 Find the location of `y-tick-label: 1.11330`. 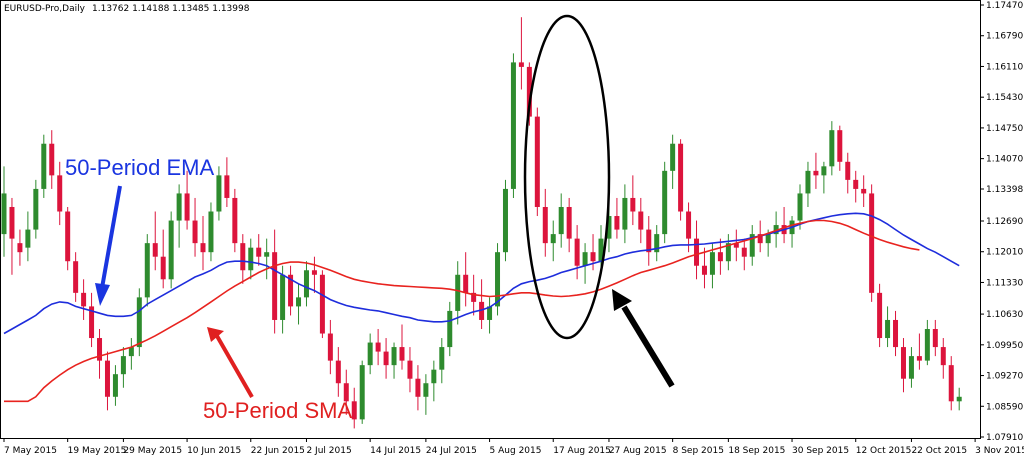

y-tick-label: 1.11330 is located at coordinates (1004, 283).